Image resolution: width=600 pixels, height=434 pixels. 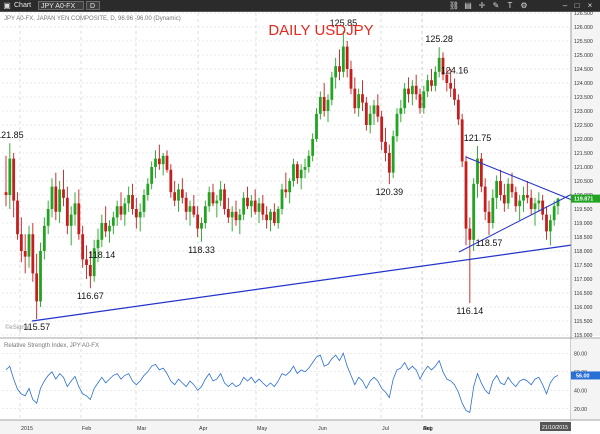 I want to click on price-tick-label: 124.000, so click(x=583, y=84).